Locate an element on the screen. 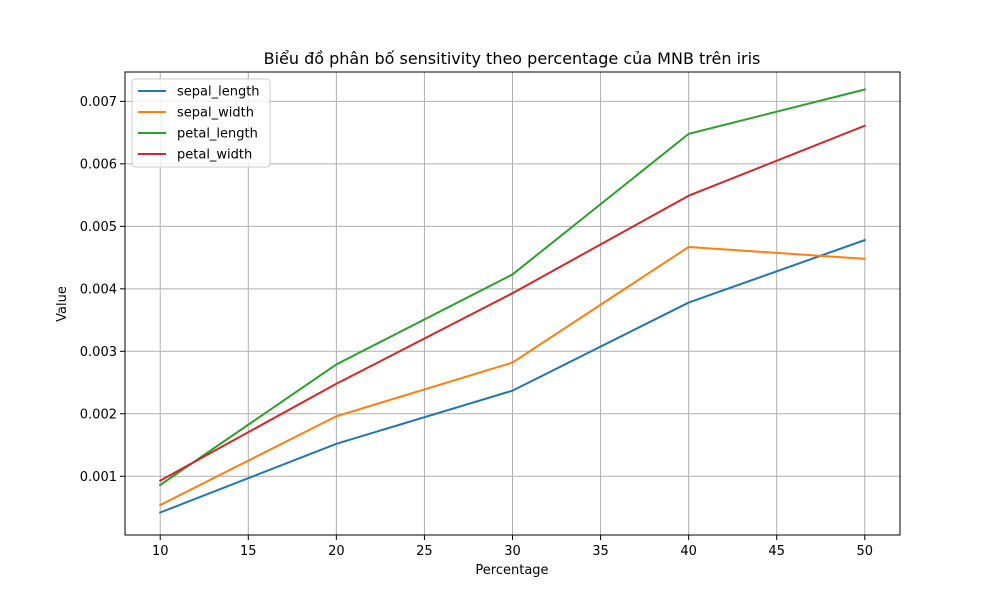 The height and width of the screenshot is (600, 1000). x-tick-label: 40 is located at coordinates (688, 551).